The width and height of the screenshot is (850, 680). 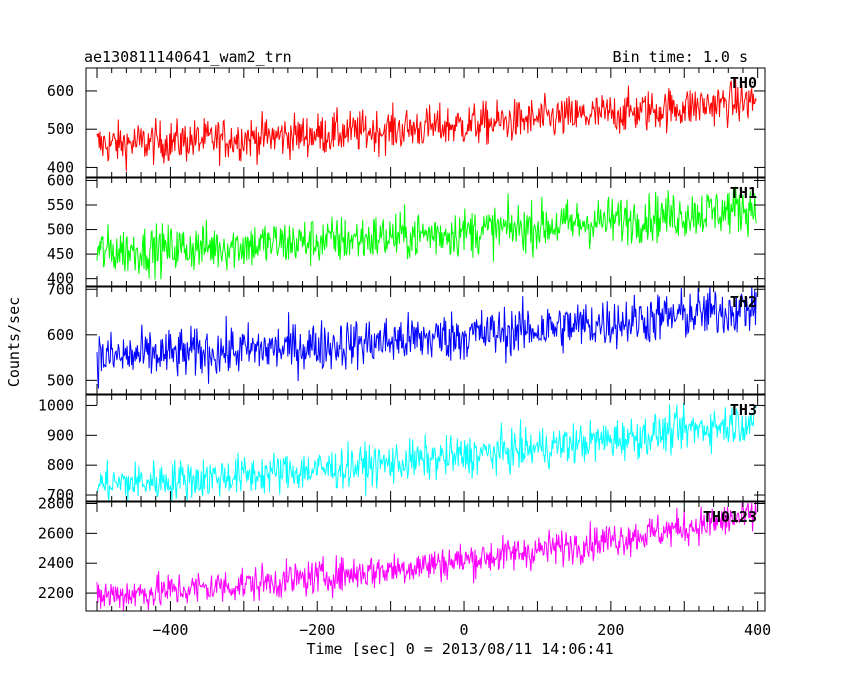 I want to click on panel-th3: 700 800 900 1000 TH3, so click(x=402, y=449).